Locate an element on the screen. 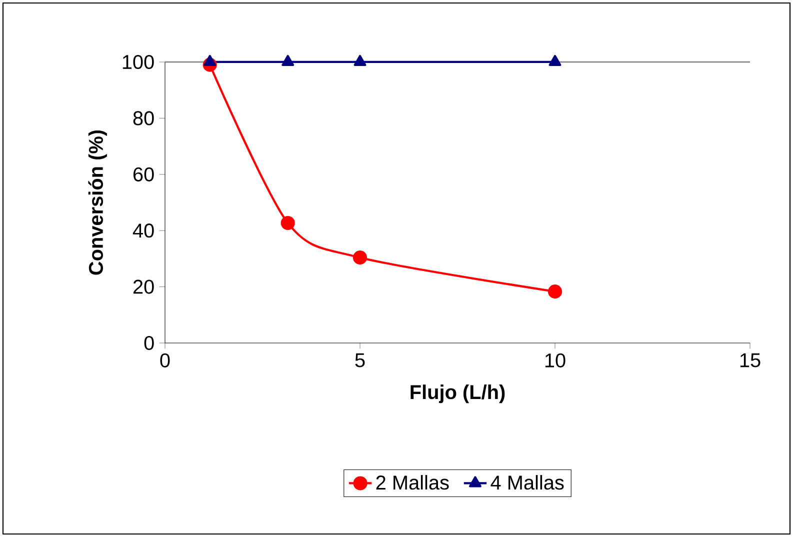 The width and height of the screenshot is (793, 537). legend-label: 4 Mallas is located at coordinates (527, 482).